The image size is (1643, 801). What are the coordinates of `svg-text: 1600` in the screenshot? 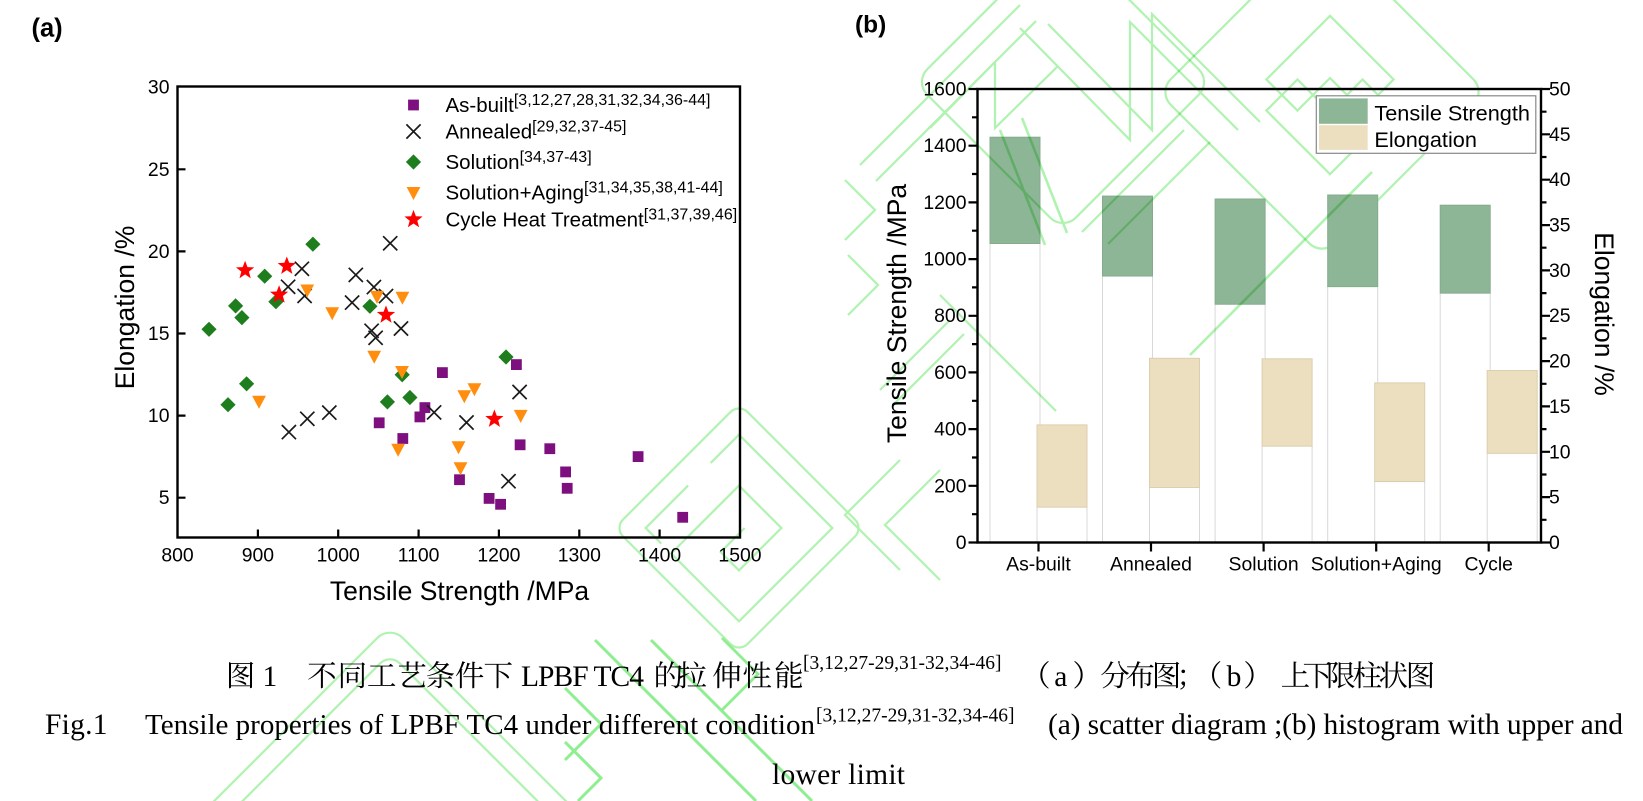 It's located at (944, 90).